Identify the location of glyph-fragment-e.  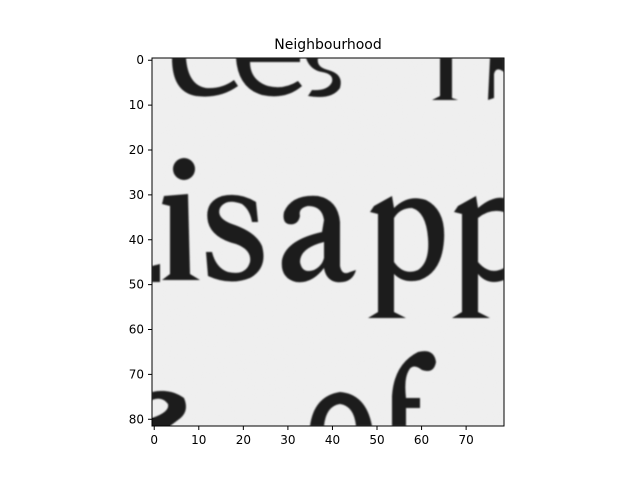
(269, 77).